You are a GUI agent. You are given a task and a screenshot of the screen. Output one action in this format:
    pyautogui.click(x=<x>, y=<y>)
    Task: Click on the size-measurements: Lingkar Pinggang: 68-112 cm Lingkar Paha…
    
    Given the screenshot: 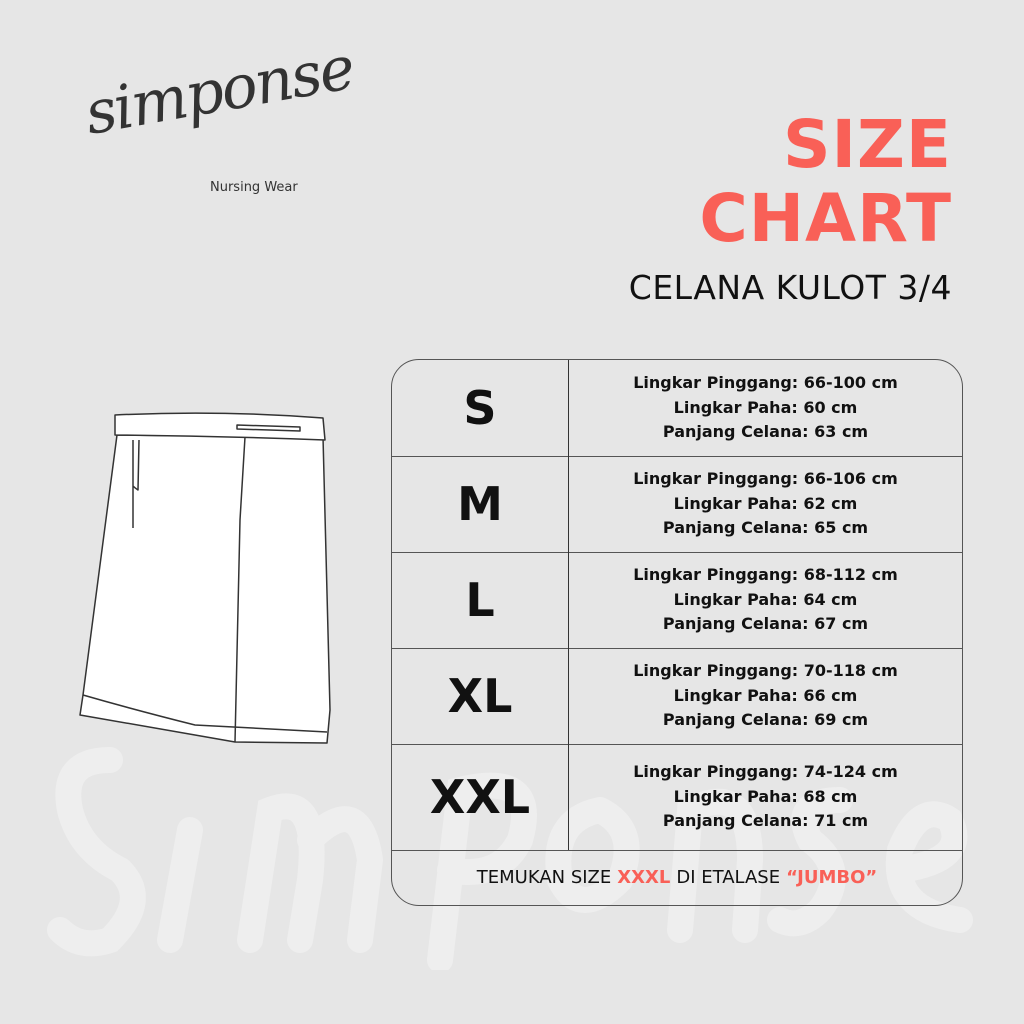 What is the action you would take?
    pyautogui.click(x=765, y=600)
    